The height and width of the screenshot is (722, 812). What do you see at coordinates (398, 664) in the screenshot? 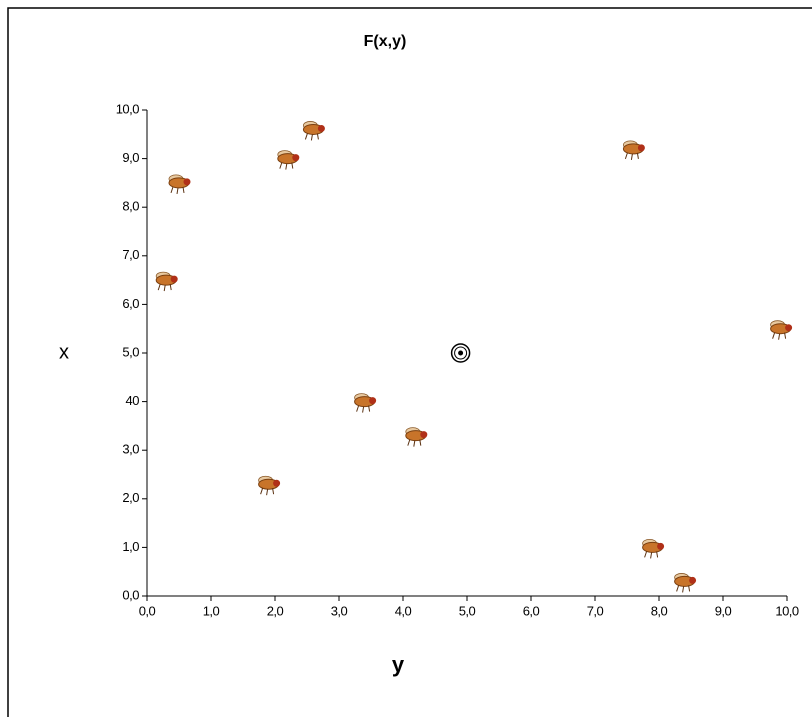
I see `x-axis-label: y` at bounding box center [398, 664].